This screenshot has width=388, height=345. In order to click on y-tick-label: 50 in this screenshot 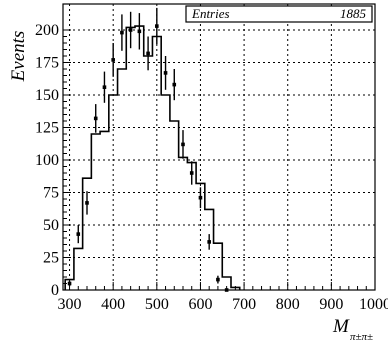, I will do `click(51, 225)`.